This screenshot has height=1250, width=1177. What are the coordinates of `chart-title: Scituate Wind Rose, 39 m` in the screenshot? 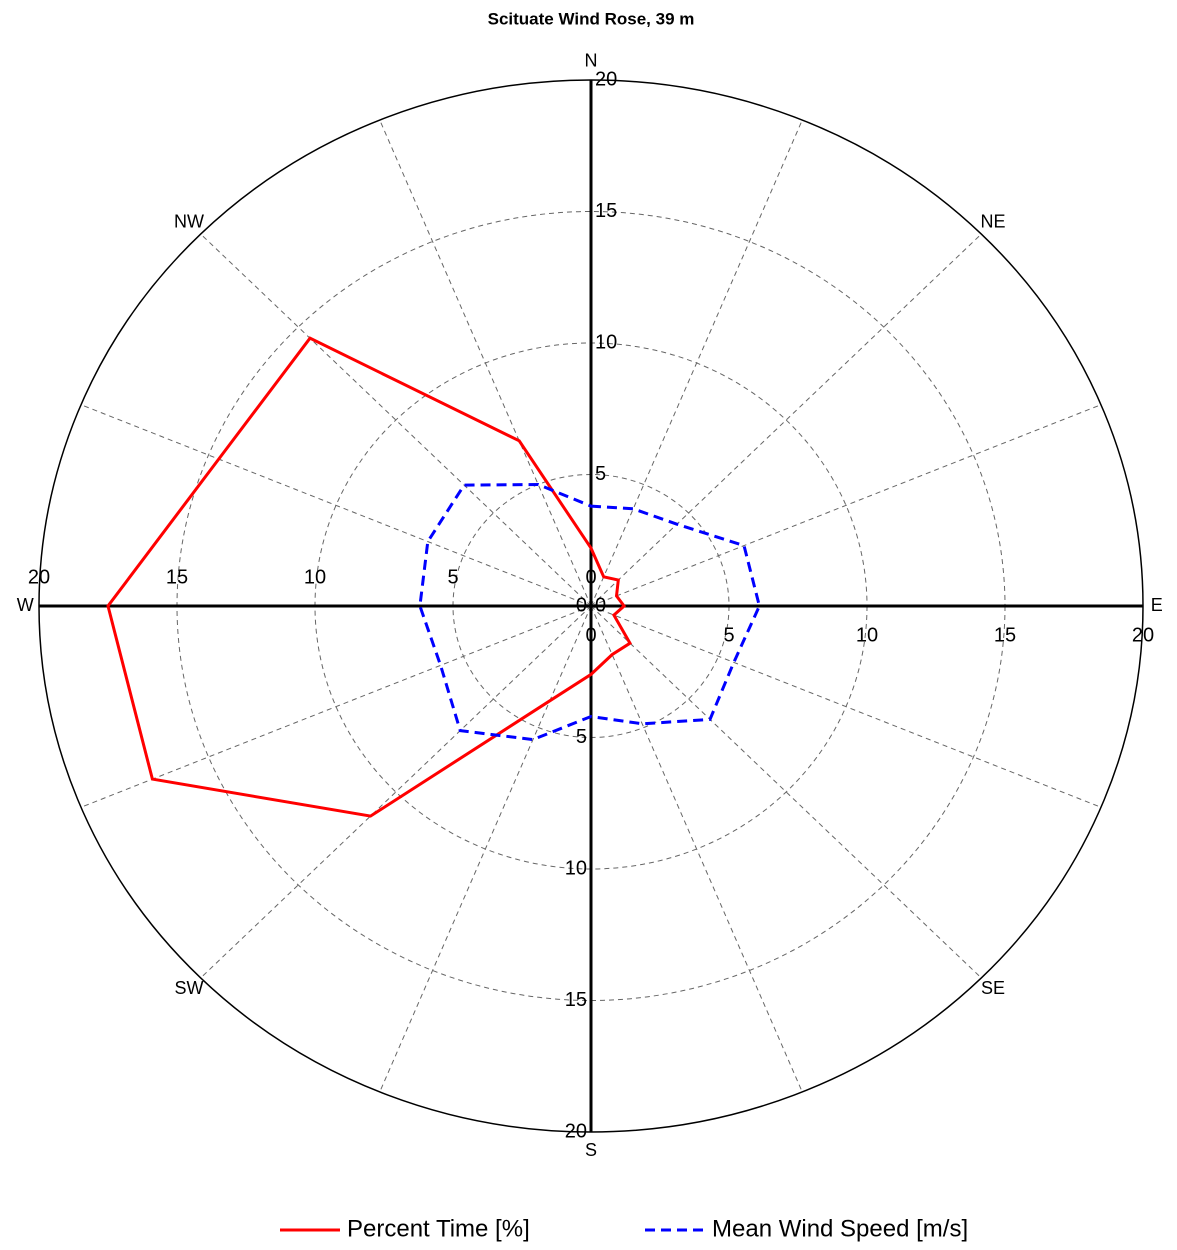 It's located at (591, 18).